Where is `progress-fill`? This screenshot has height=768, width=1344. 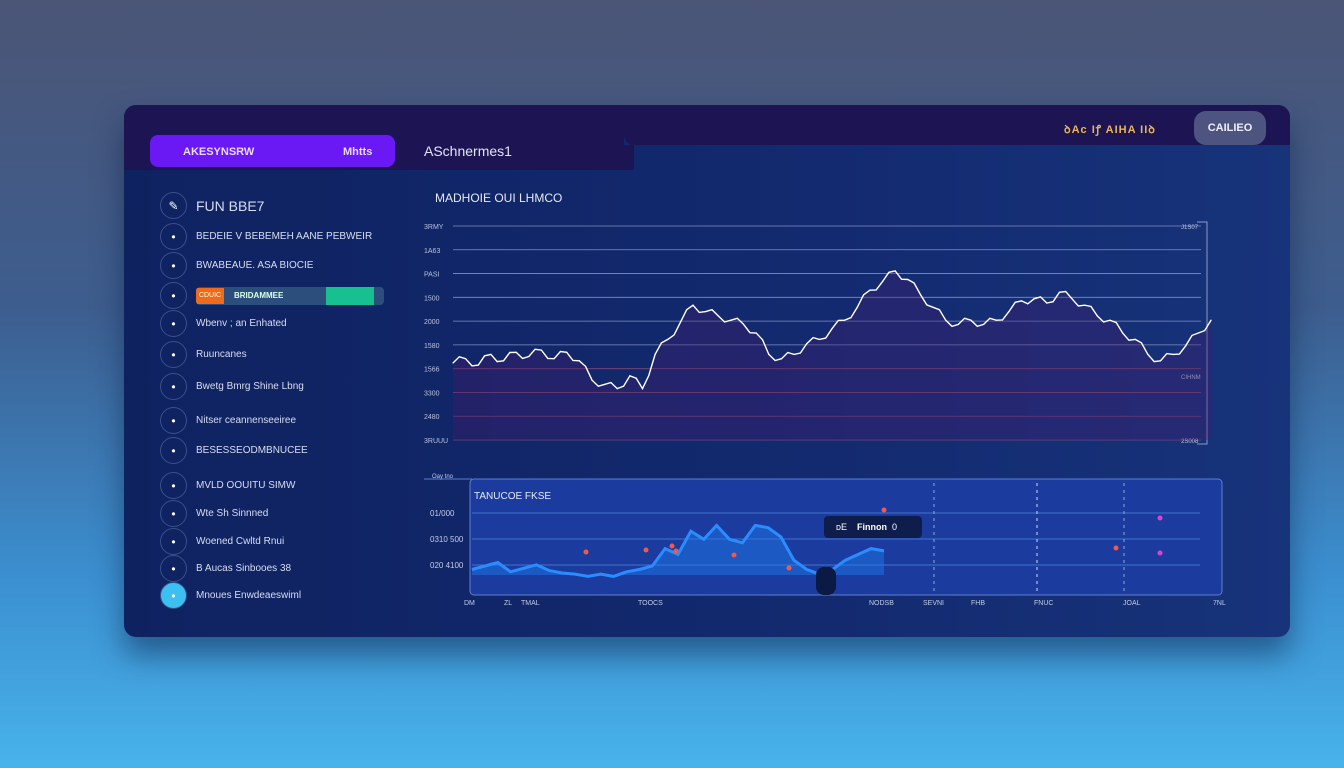 progress-fill is located at coordinates (350, 295).